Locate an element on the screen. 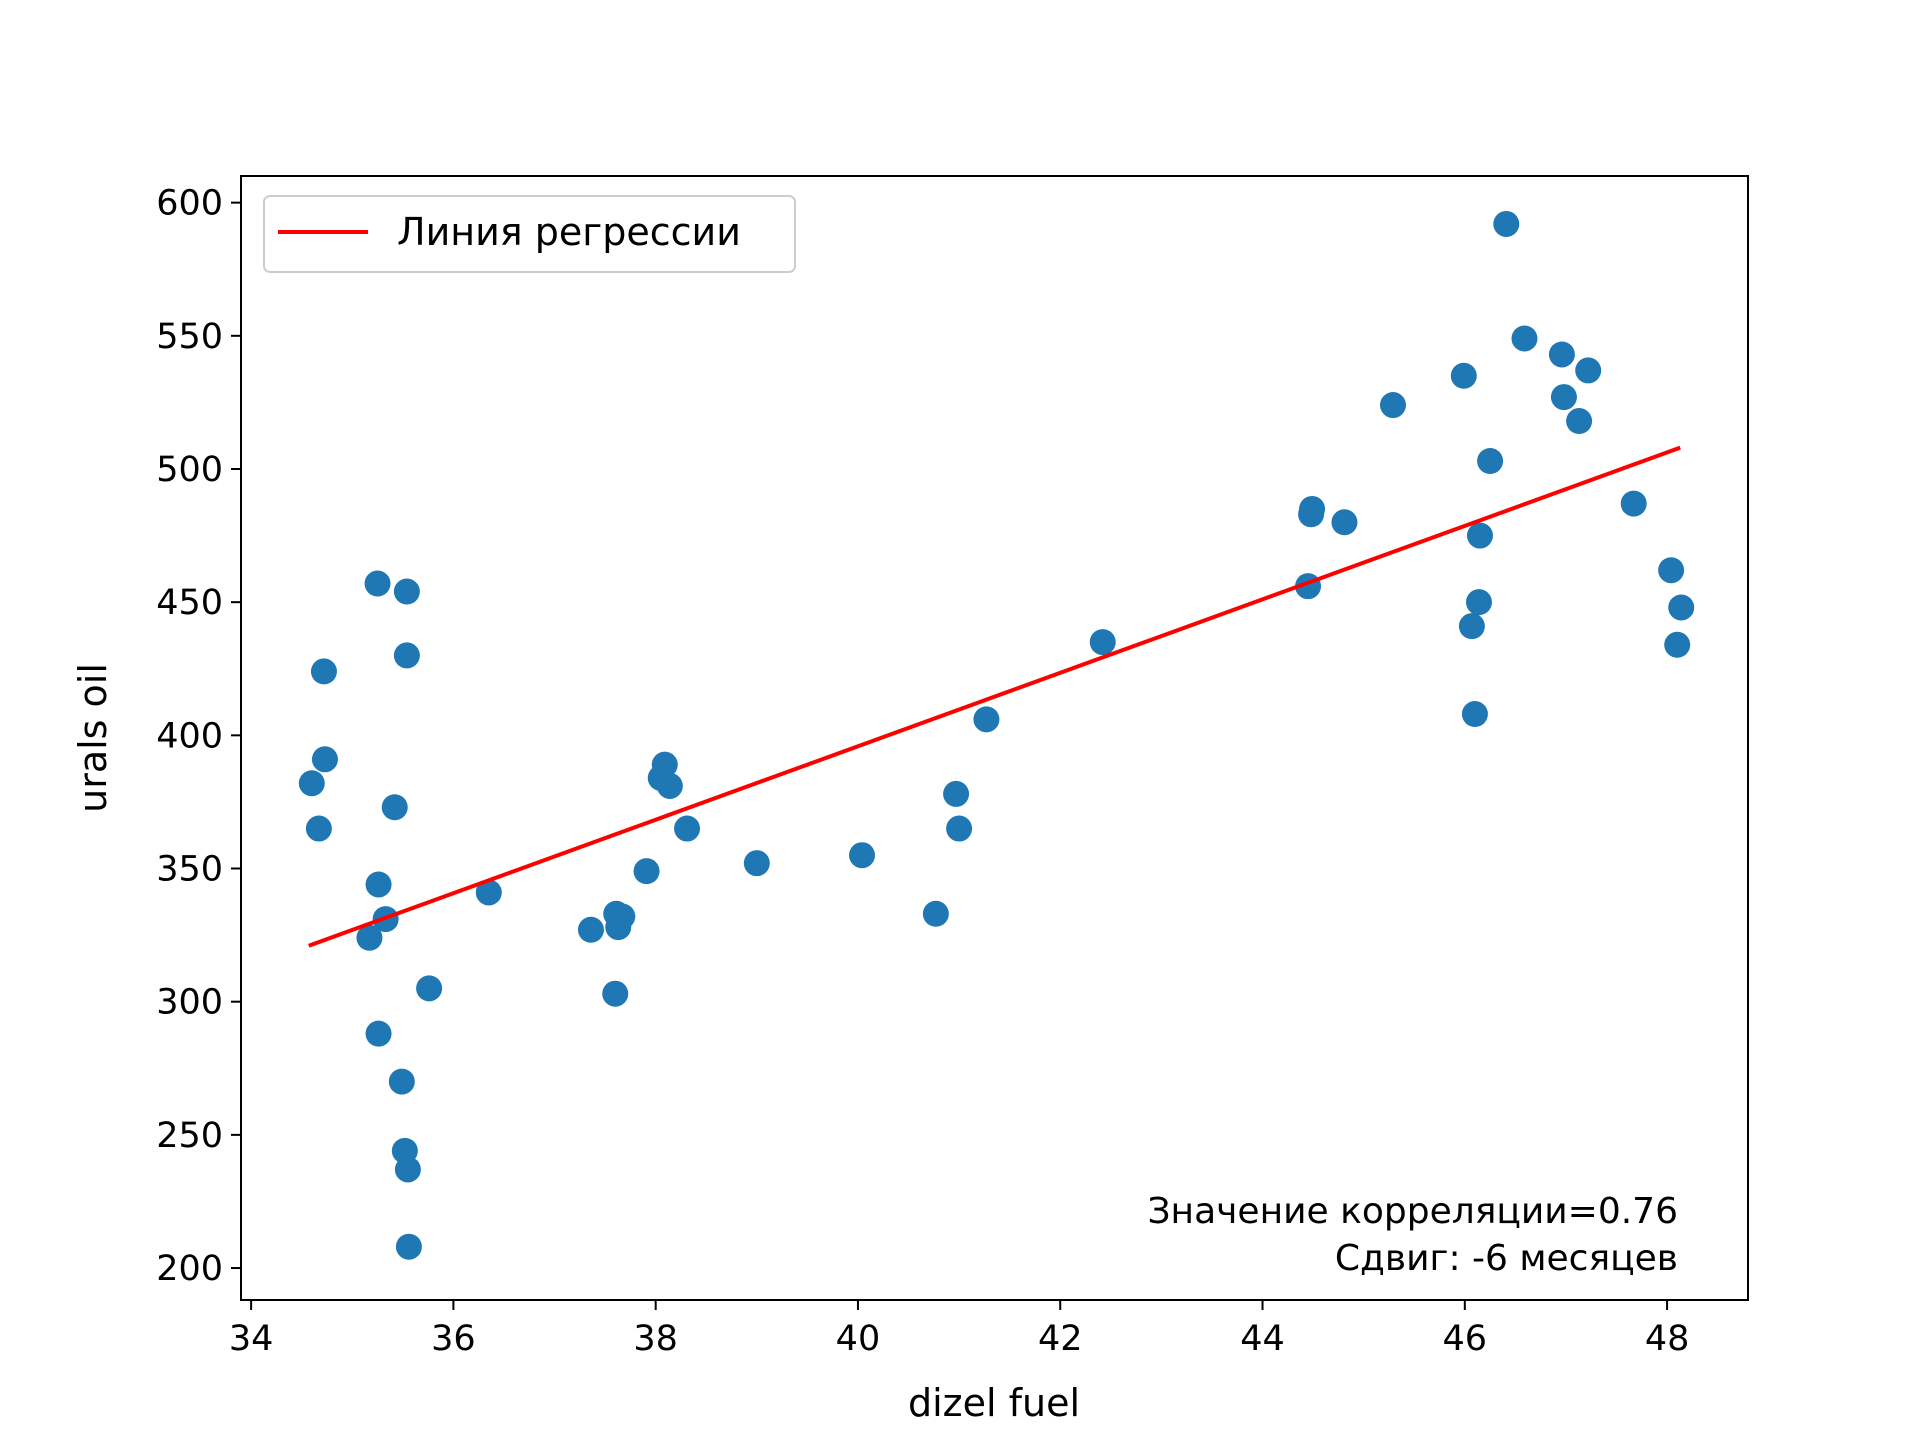  y-tick-label: 450 is located at coordinates (189, 603).